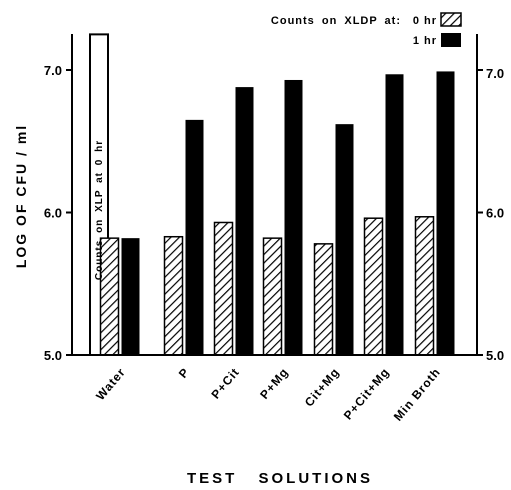  I want to click on bar-p-cit-1hr, so click(244, 221).